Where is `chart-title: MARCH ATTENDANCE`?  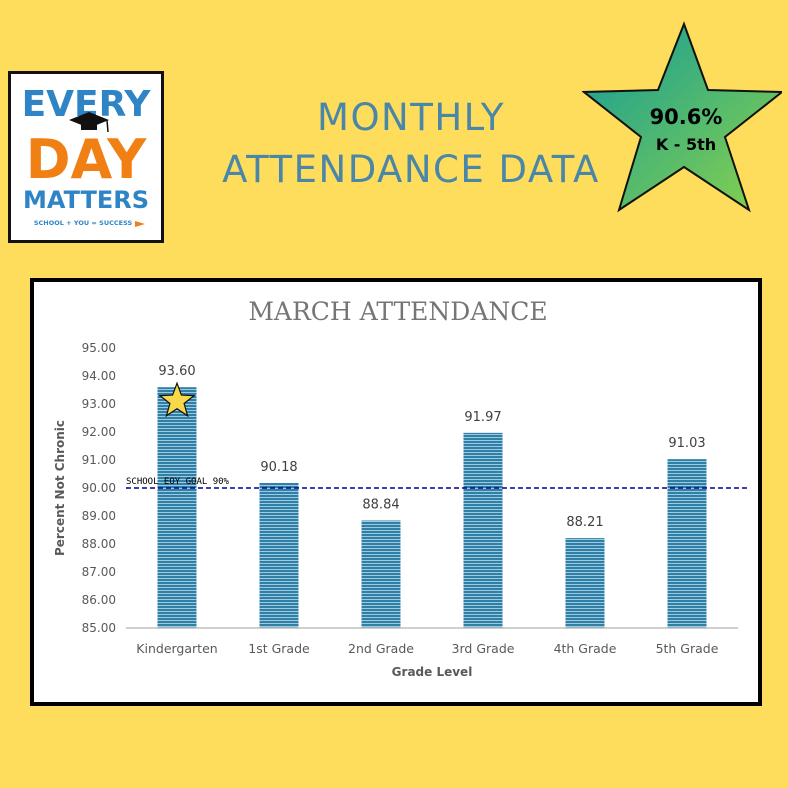 chart-title: MARCH ATTENDANCE is located at coordinates (397, 311).